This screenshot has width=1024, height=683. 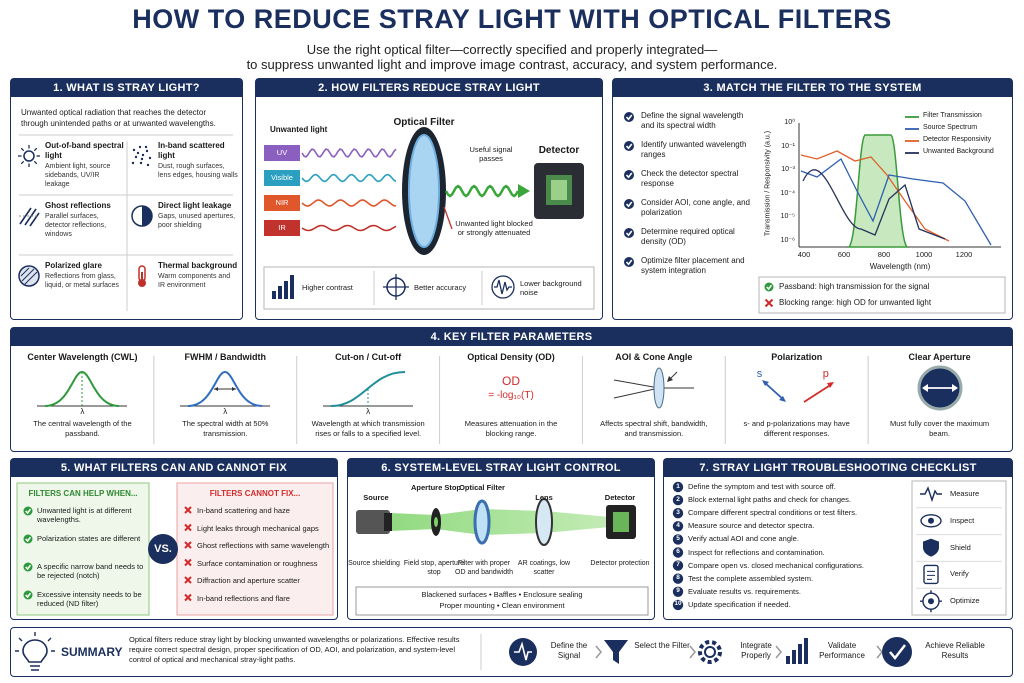 I want to click on optical-train-part, so click(x=502, y=557).